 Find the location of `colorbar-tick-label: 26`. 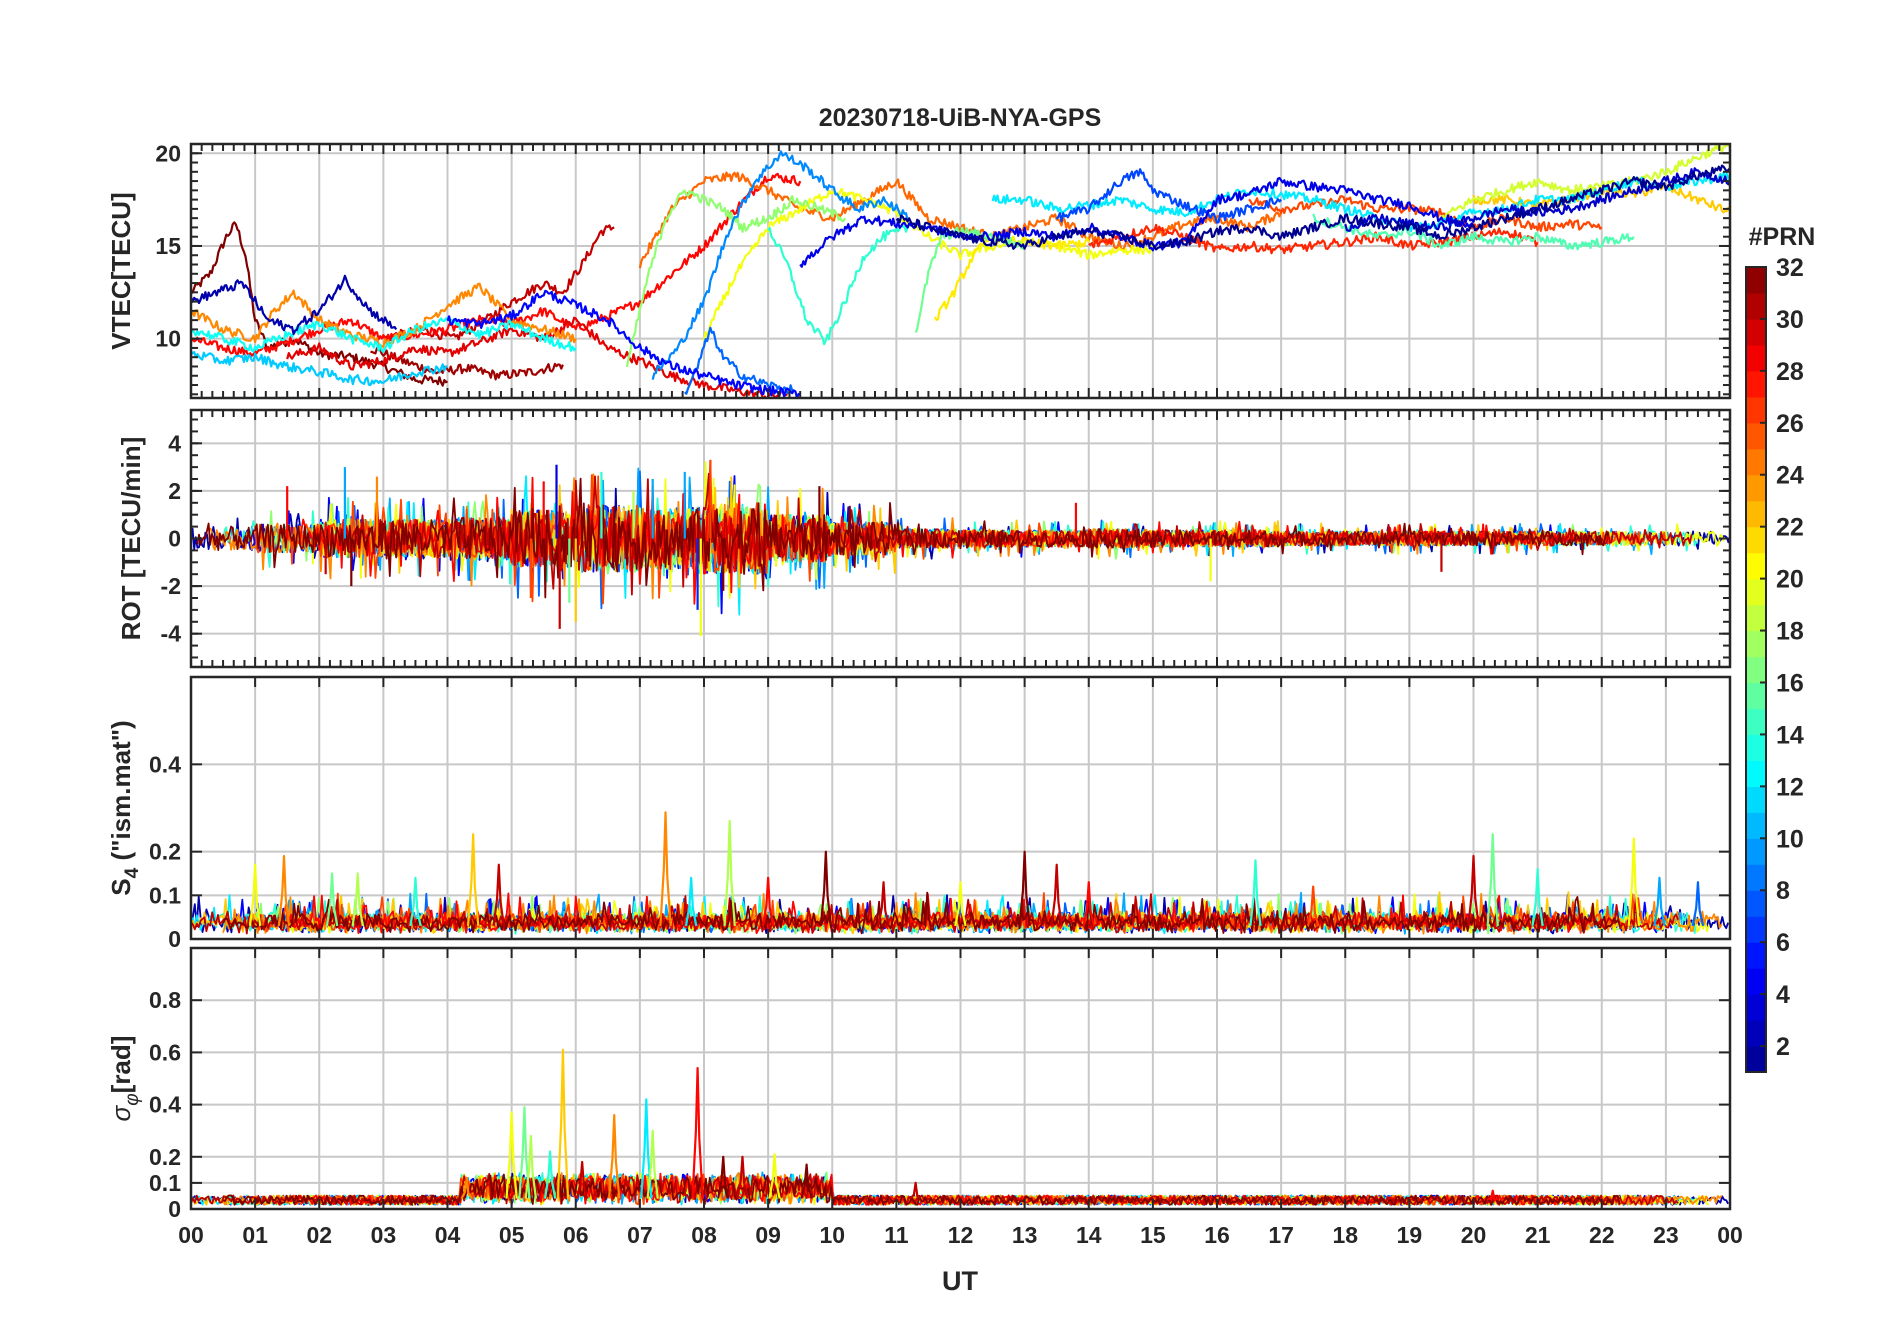

colorbar-tick-label: 26 is located at coordinates (1790, 424).